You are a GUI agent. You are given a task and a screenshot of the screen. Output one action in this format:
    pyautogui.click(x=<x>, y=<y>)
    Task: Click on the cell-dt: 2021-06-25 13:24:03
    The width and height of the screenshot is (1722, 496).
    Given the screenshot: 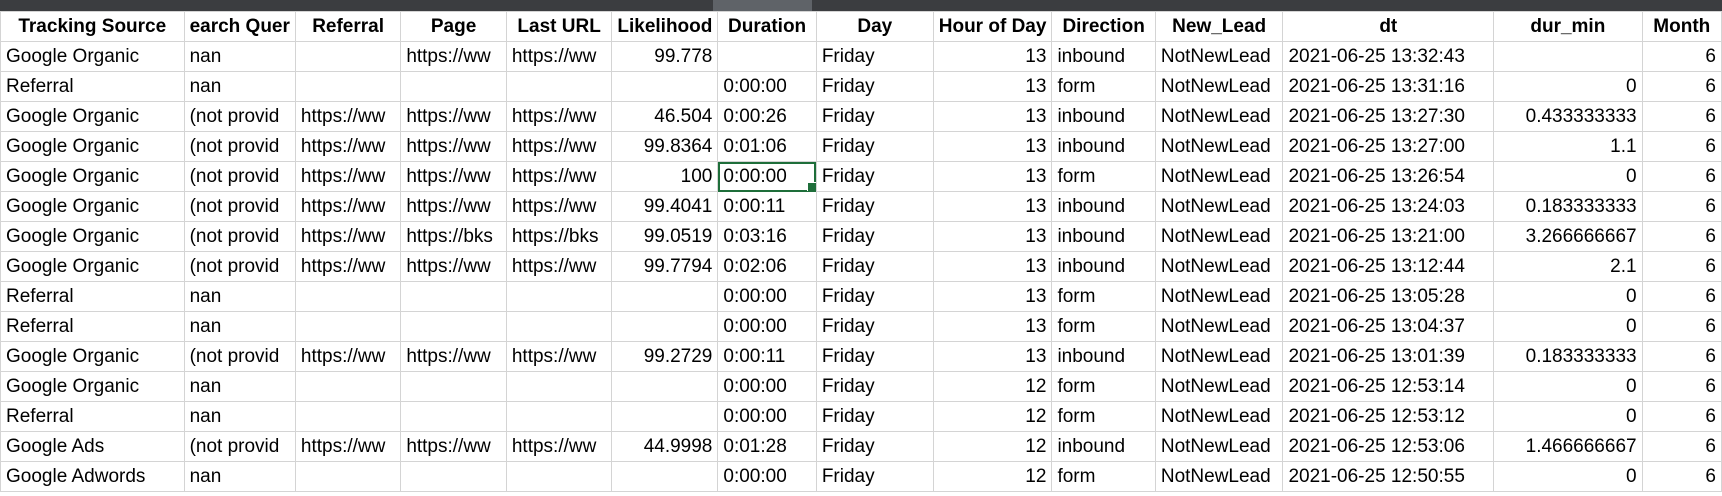 What is the action you would take?
    pyautogui.click(x=1388, y=206)
    